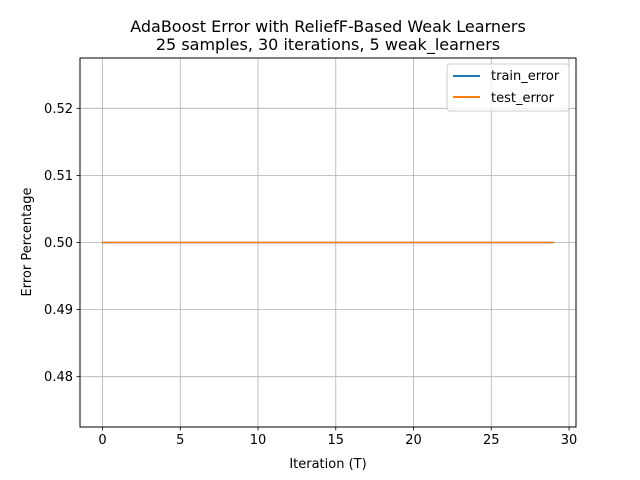 This screenshot has height=480, width=640. What do you see at coordinates (258, 440) in the screenshot?
I see `x-tick-label: 10` at bounding box center [258, 440].